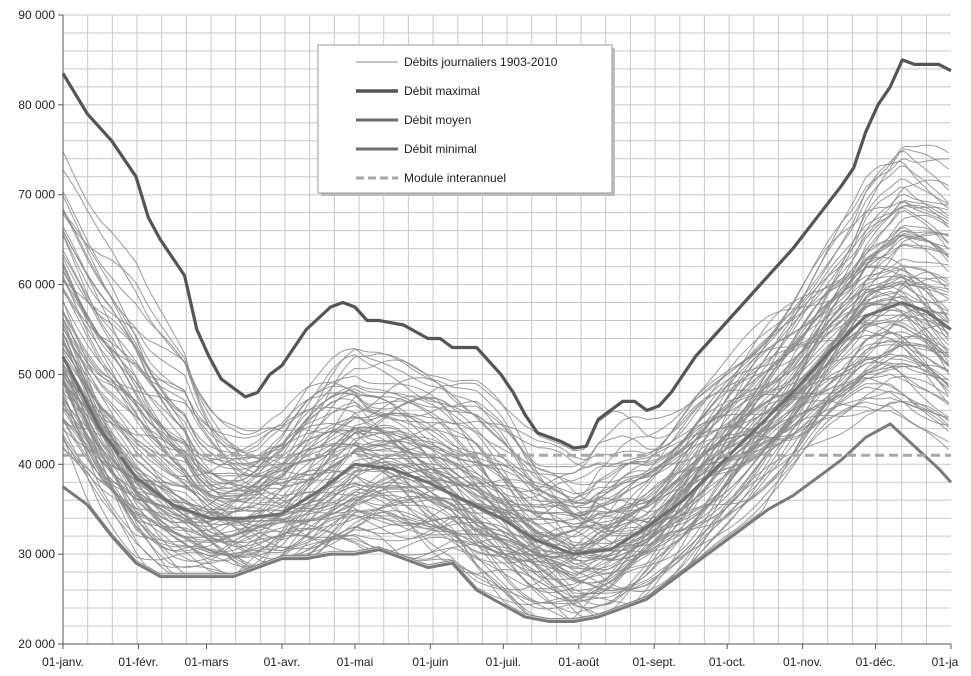 This screenshot has height=676, width=971. What do you see at coordinates (36, 374) in the screenshot?
I see `y-tick-label: 50 000` at bounding box center [36, 374].